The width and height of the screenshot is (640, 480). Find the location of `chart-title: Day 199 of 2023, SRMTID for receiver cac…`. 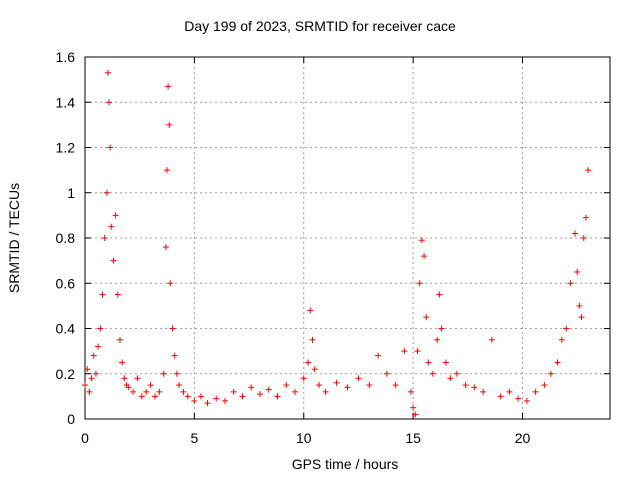

chart-title: Day 199 of 2023, SRMTID for receiver cac… is located at coordinates (320, 26).